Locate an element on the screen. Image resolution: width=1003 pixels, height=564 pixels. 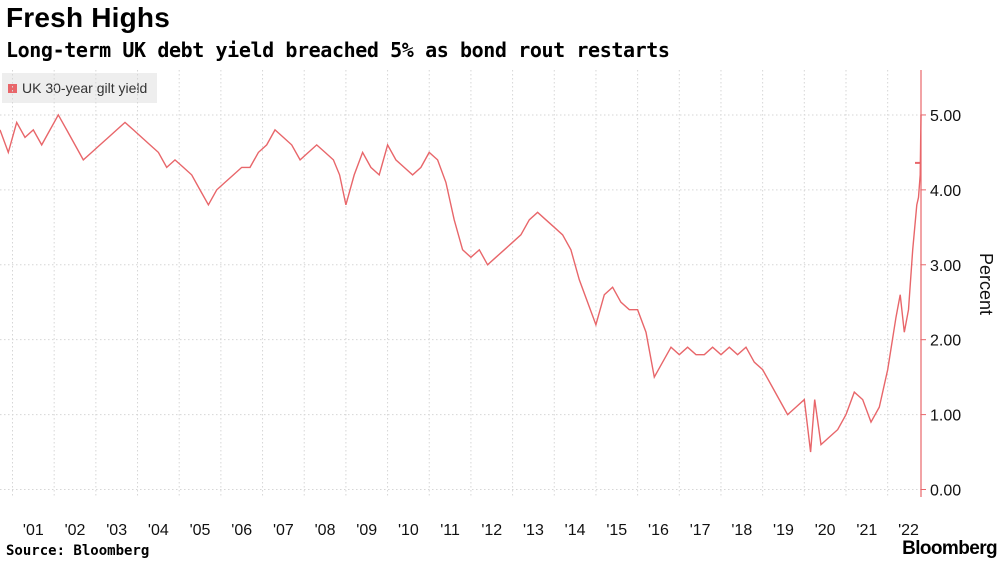
y-tick-label: 1.00 is located at coordinates (945, 416).